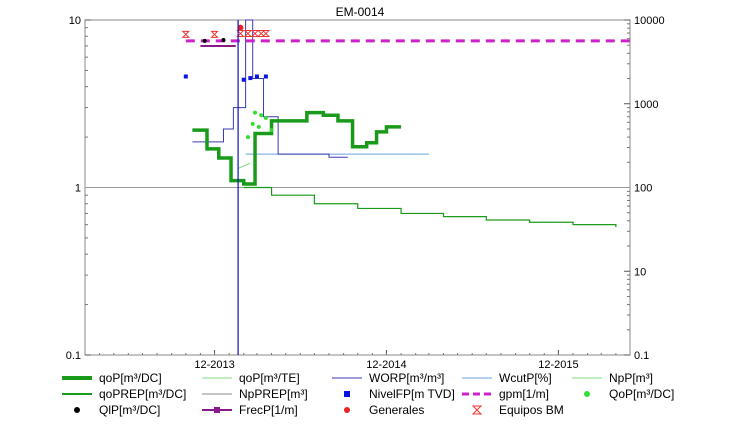  Describe the element at coordinates (412, 393) in the screenshot. I see `legend-label: NivelFP[m TVD]` at that location.